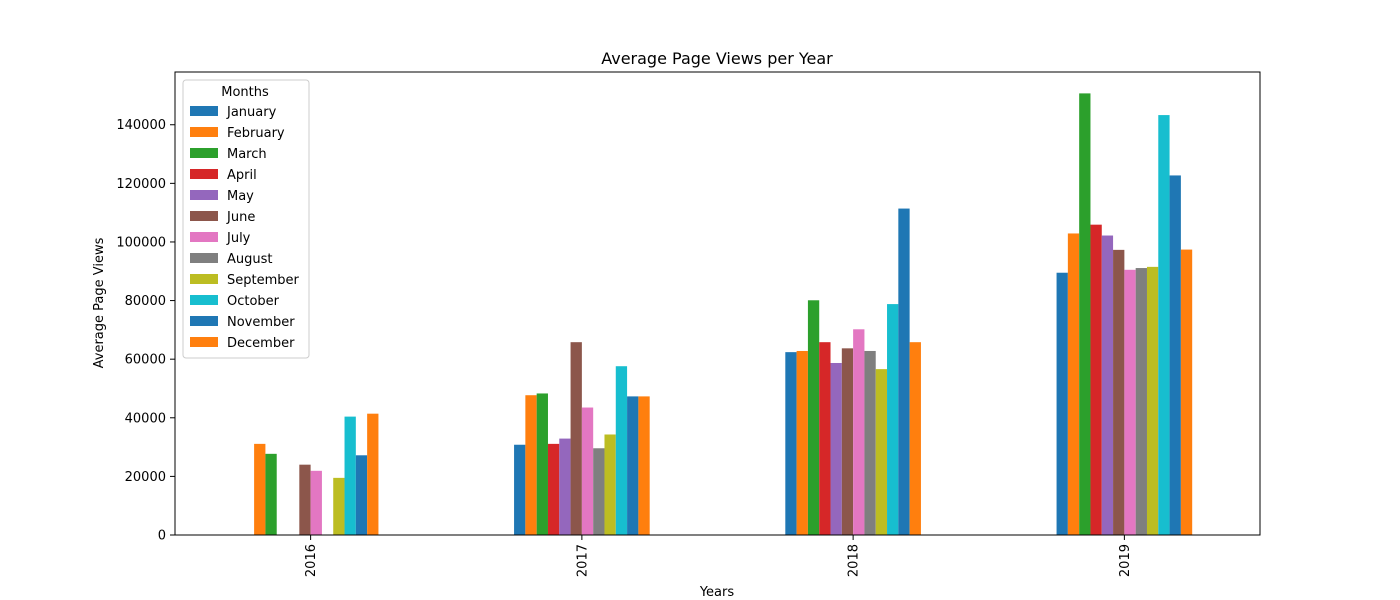 Image resolution: width=1400 pixels, height=600 pixels. What do you see at coordinates (240, 217) in the screenshot?
I see `legend-label-june: June` at bounding box center [240, 217].